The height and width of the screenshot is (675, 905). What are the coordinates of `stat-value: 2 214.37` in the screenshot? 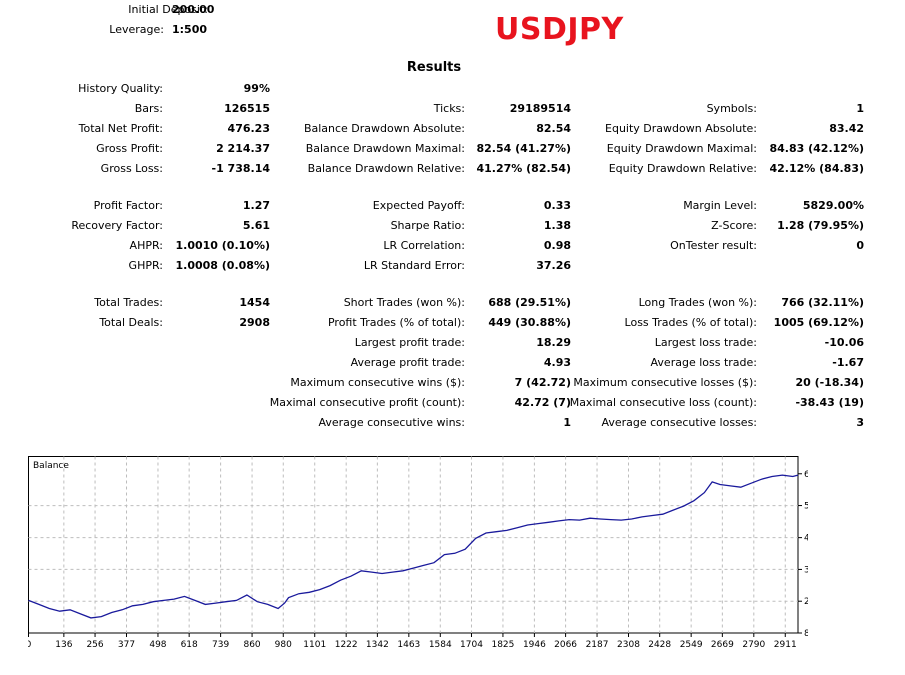 It's located at (243, 148).